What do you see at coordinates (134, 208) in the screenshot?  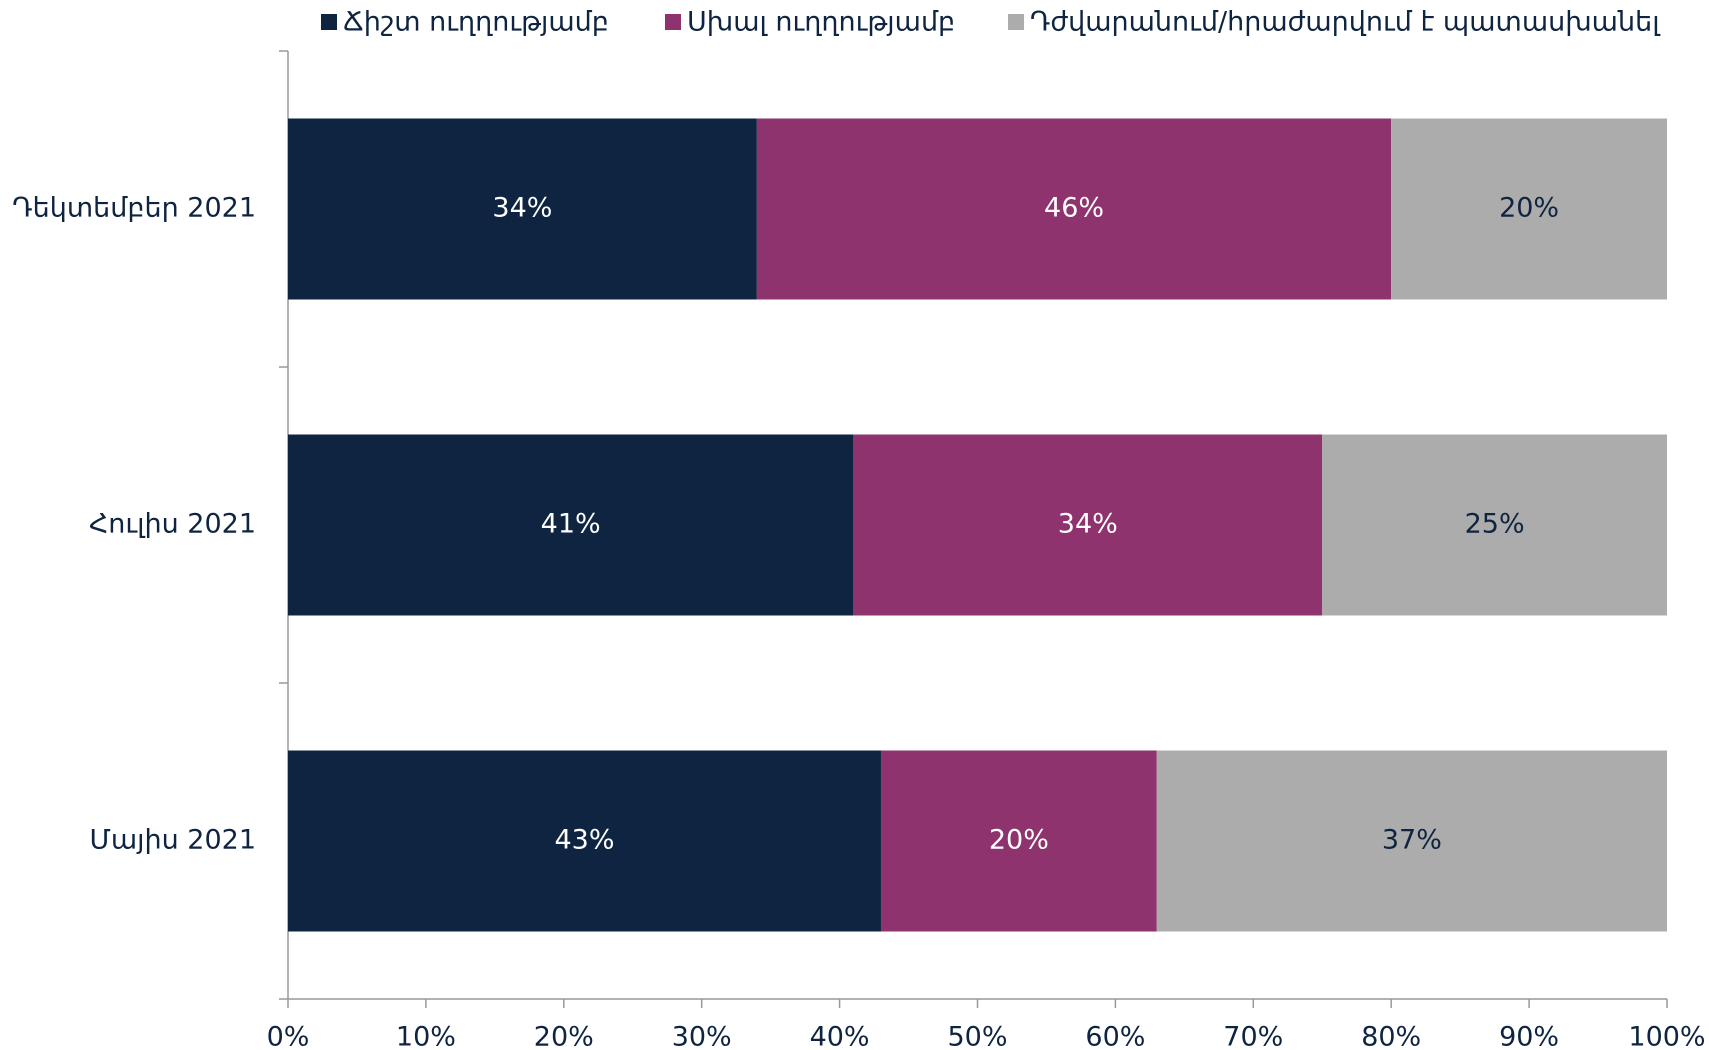 I see `y-tick-label: Դեկտեմբեր 2021` at bounding box center [134, 208].